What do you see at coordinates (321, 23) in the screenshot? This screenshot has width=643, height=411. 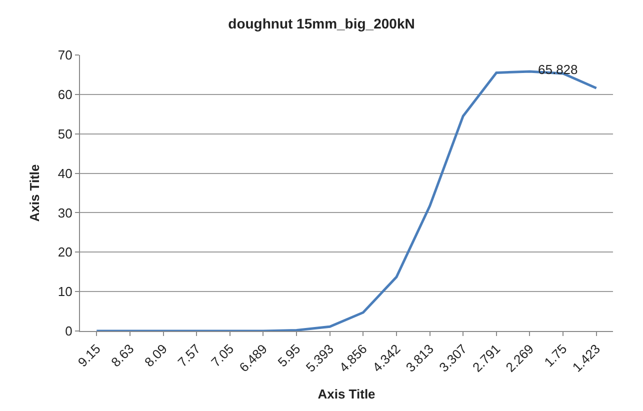 I see `chart-title: doughnut 15mm_big_200kN` at bounding box center [321, 23].